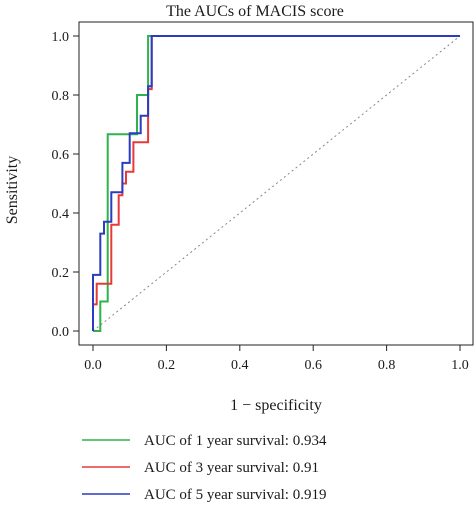 The height and width of the screenshot is (508, 474). I want to click on x-tick-label: 0.6, so click(313, 365).